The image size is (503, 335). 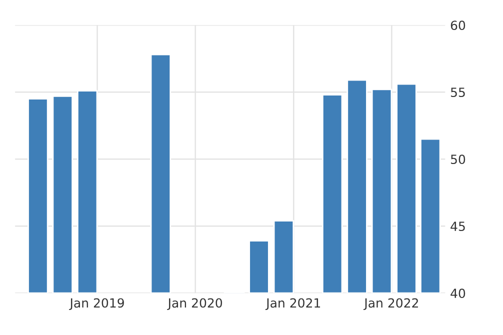 What do you see at coordinates (194, 304) in the screenshot?
I see `x-tick-label: Jan 2020` at bounding box center [194, 304].